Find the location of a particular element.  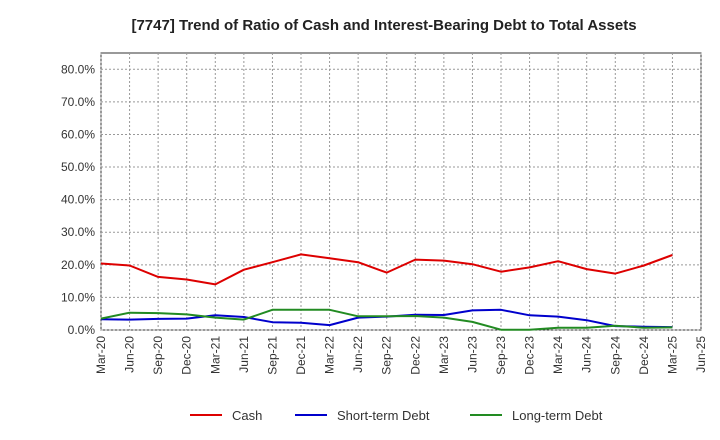

x-tick-label: Jun-20 is located at coordinates (130, 354).